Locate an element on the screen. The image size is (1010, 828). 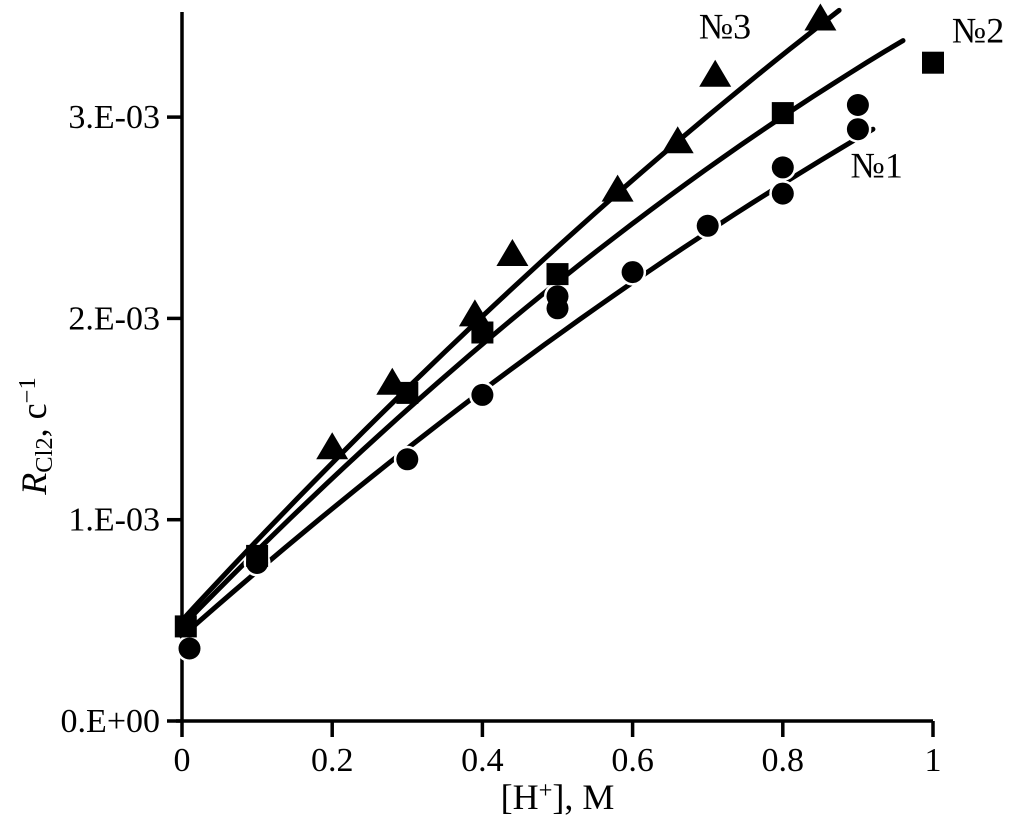
x-tick-label: 0.4 is located at coordinates (482, 760).